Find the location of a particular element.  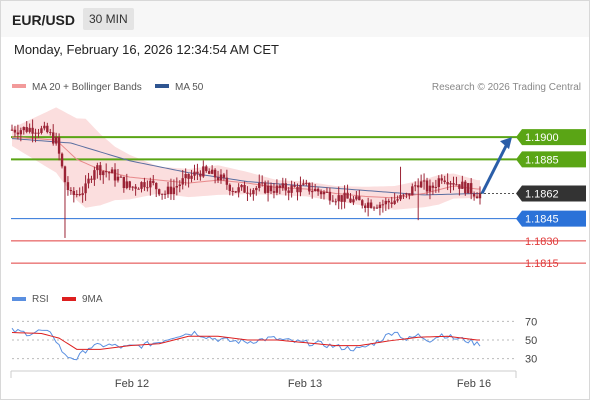

level-tag-1-1885: 1.1885 is located at coordinates (551, 159).